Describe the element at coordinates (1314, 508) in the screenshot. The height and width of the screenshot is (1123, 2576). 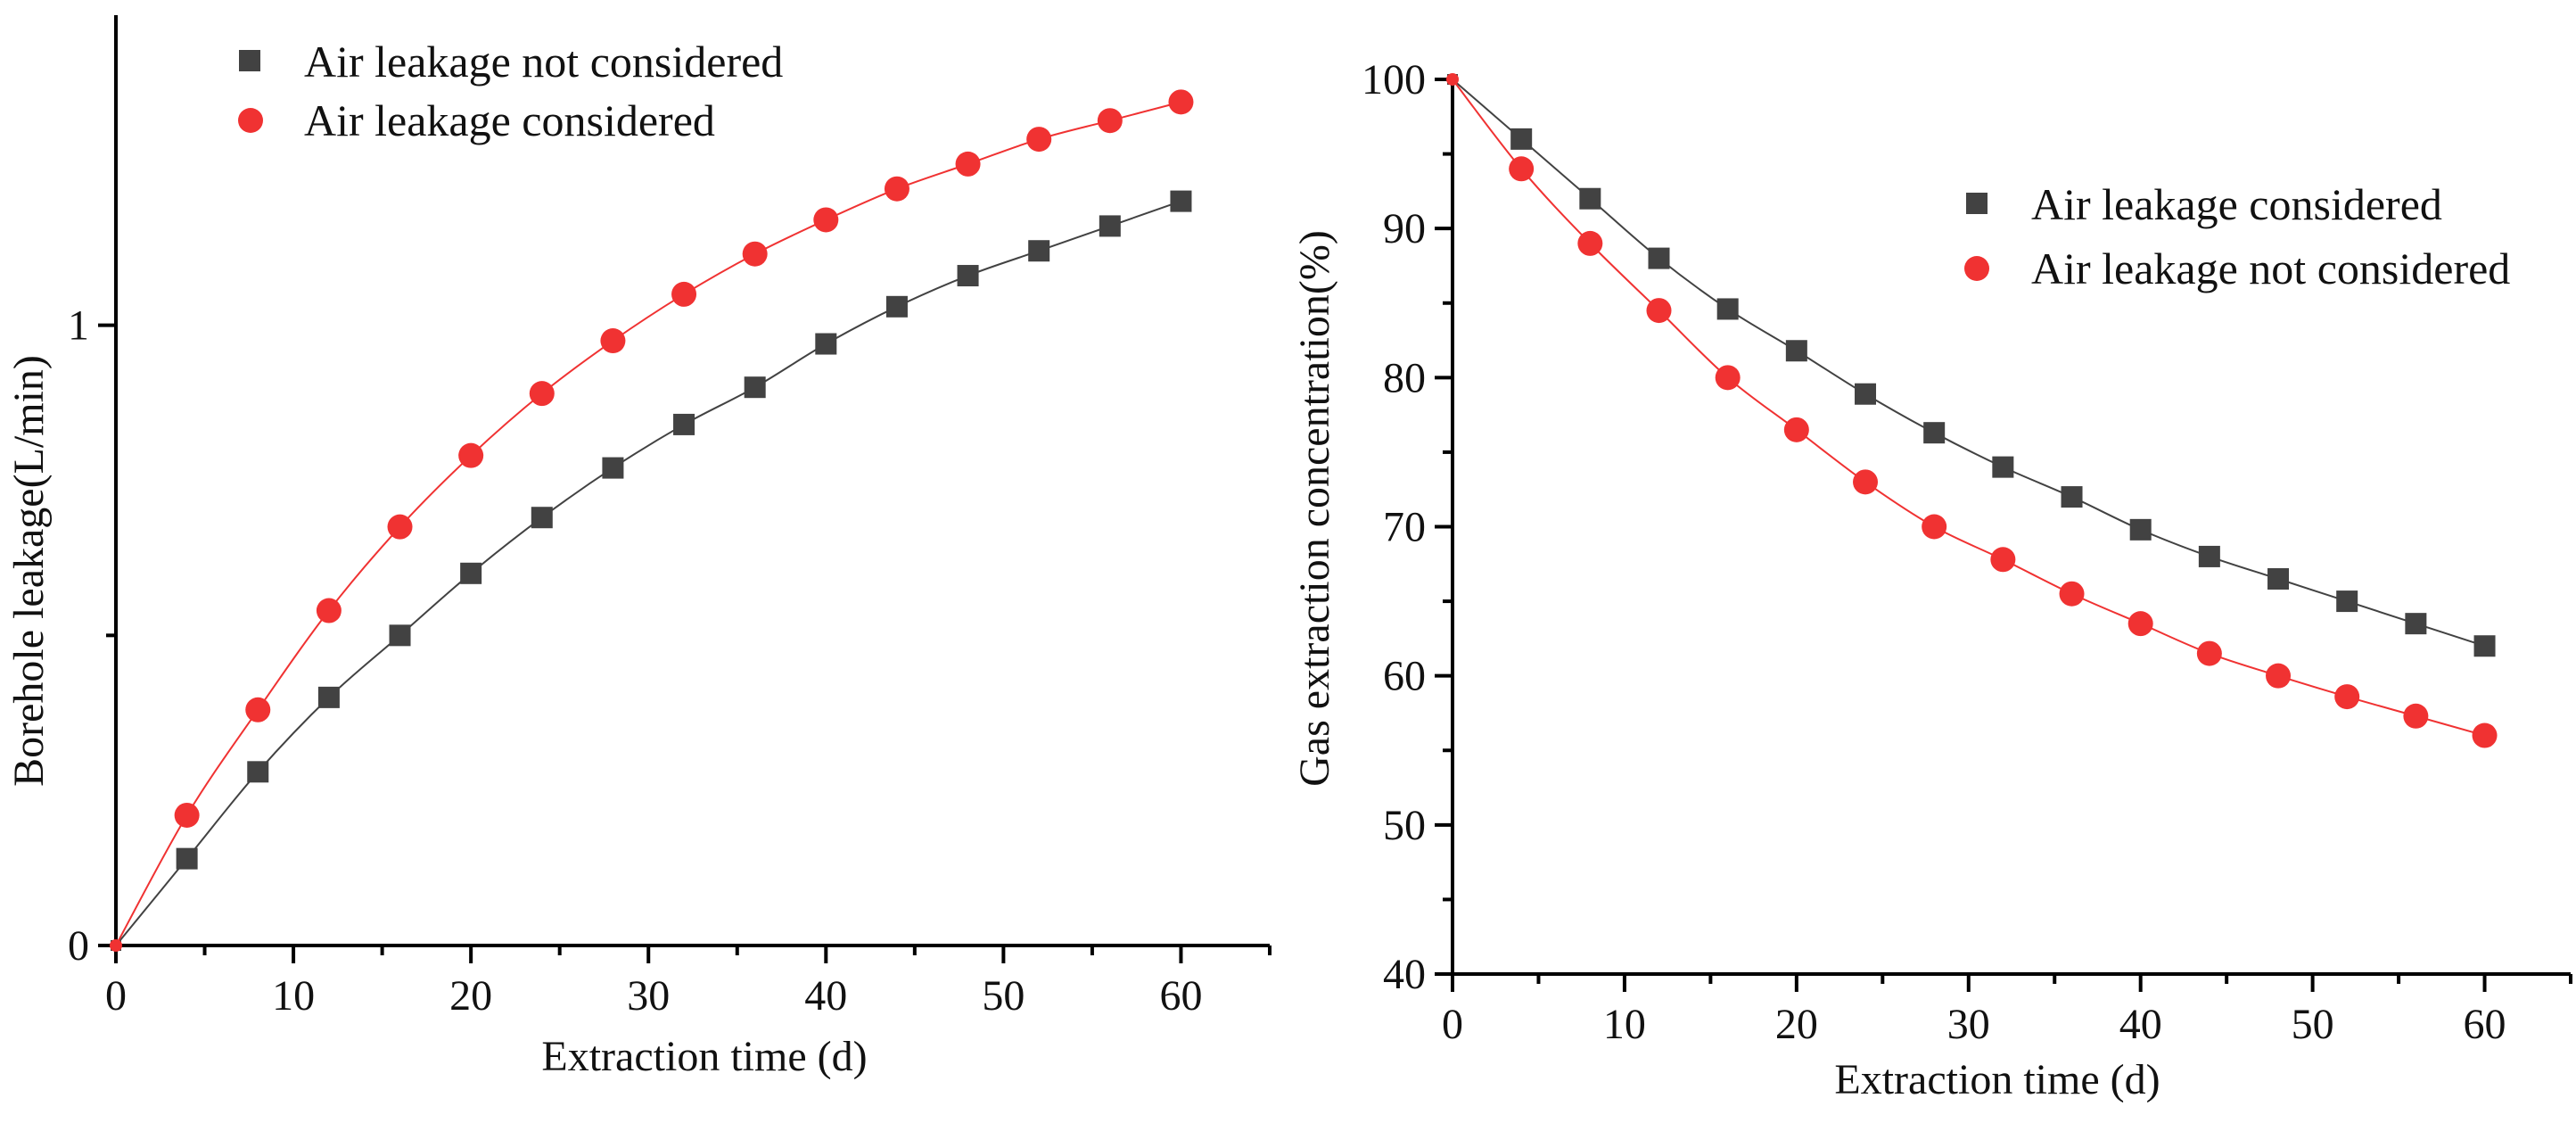
I see `y-axis-title: Gas extraction concentration(%)` at that location.